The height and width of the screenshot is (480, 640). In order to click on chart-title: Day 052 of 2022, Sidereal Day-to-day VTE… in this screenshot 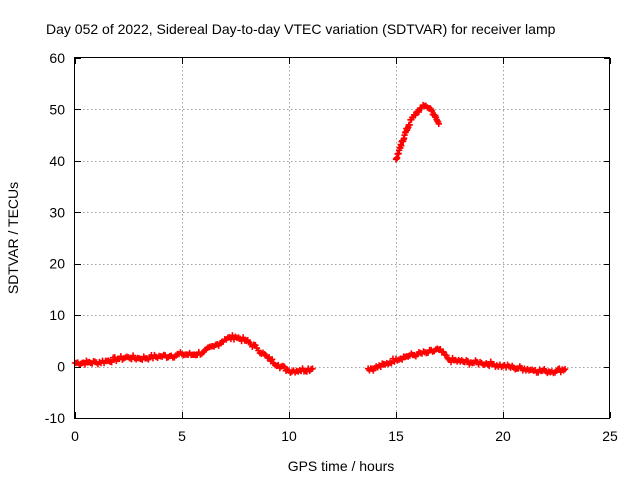, I will do `click(301, 29)`.